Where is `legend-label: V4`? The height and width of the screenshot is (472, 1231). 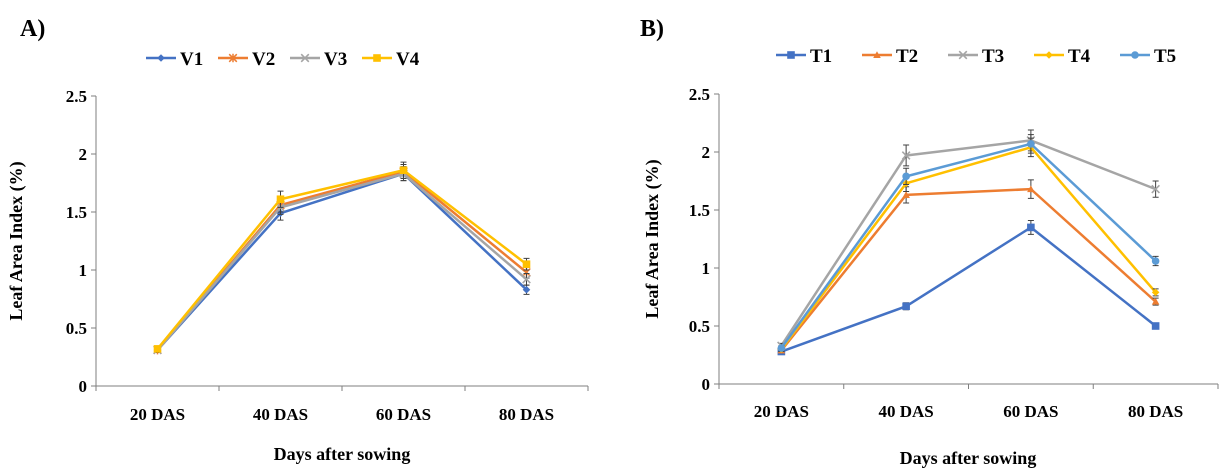
legend-label: V4 is located at coordinates (408, 59).